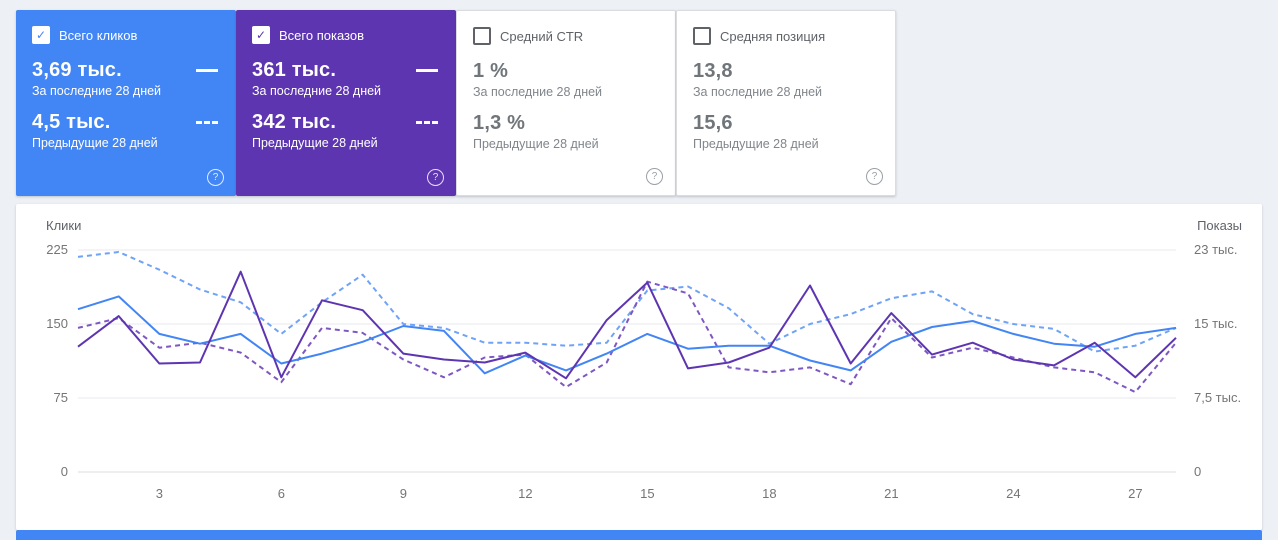 Image resolution: width=1278 pixels, height=540 pixels. I want to click on metric-card-title: Средний CTR, so click(542, 36).